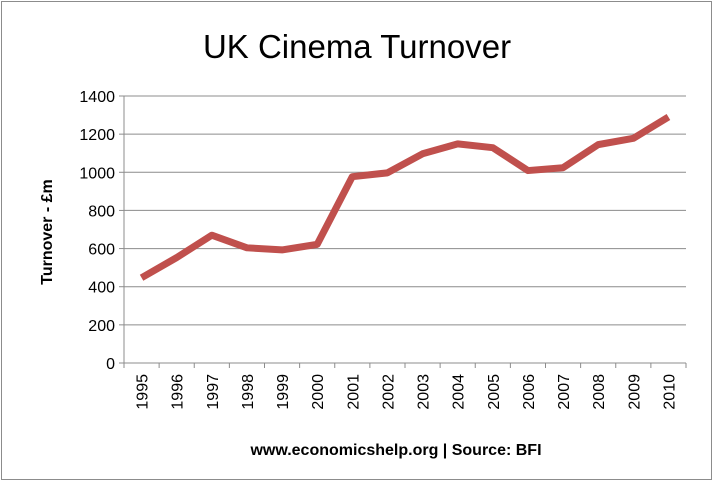  I want to click on x-tick-label: 1996, so click(178, 392).